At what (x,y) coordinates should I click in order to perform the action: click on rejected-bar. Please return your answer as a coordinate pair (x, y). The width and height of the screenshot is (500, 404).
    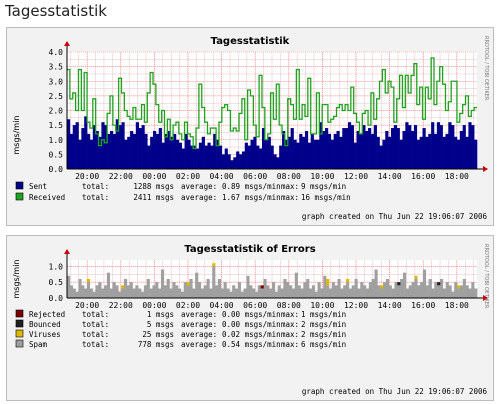
    Looking at the image, I should click on (262, 287).